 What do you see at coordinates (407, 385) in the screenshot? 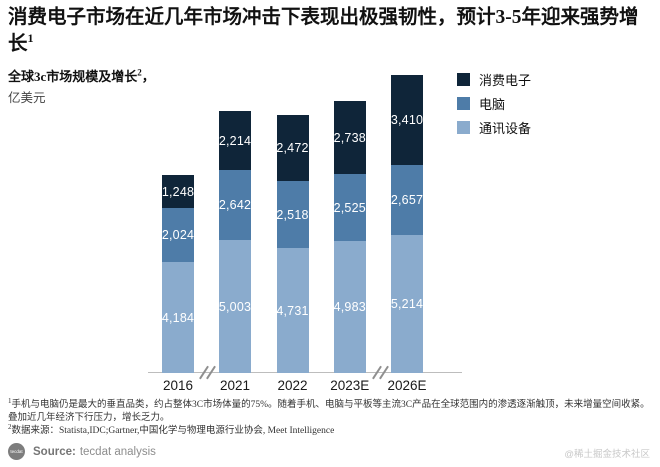
I see `x-axis-label: 2026E` at bounding box center [407, 385].